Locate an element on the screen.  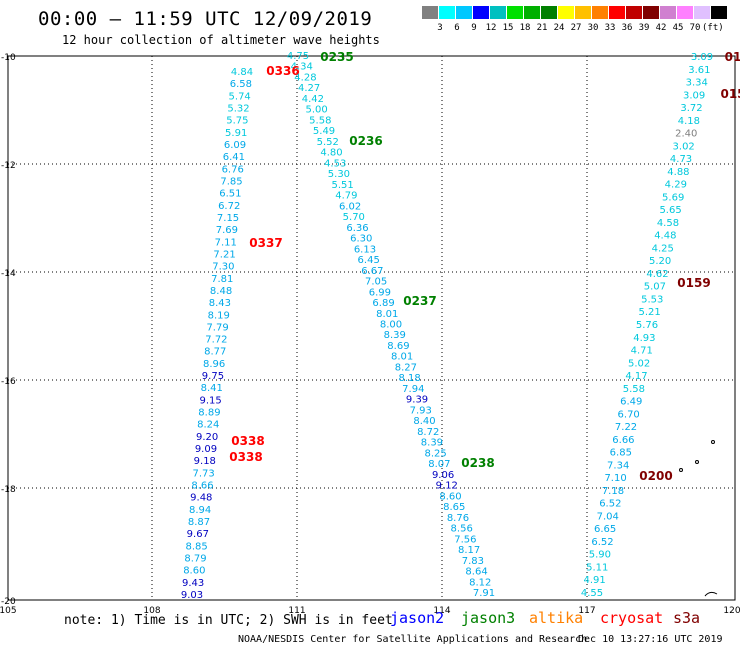
track-a-value: 8.89 is located at coordinates (209, 413).